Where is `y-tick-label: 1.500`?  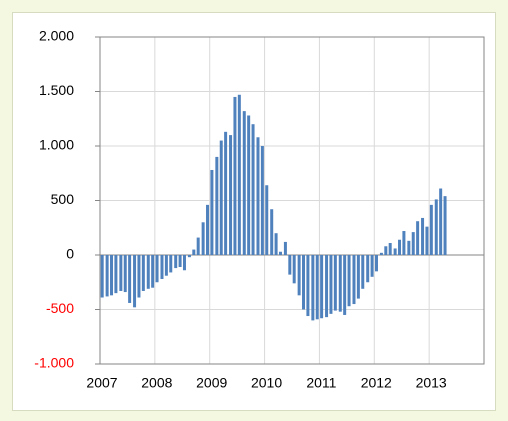 y-tick-label: 1.500 is located at coordinates (56, 90).